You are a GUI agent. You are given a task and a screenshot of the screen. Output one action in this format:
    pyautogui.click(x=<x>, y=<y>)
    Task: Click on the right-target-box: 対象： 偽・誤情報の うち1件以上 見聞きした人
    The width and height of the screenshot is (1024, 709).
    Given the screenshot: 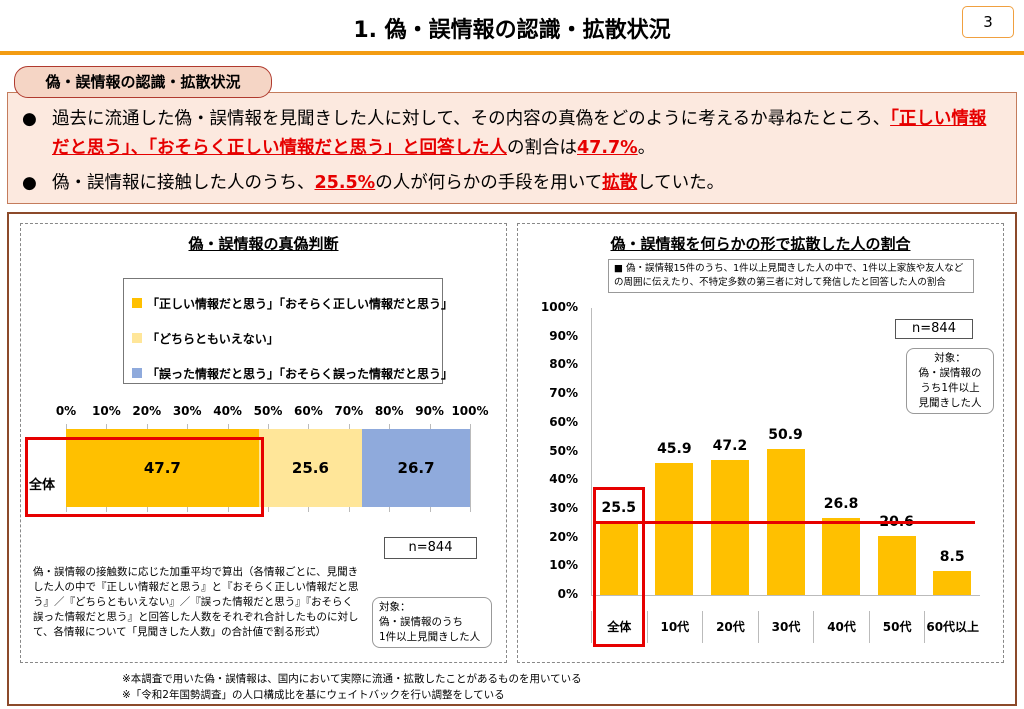 What is the action you would take?
    pyautogui.click(x=950, y=381)
    